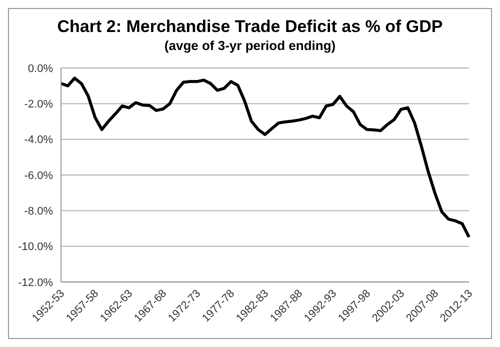 This screenshot has height=347, width=500. What do you see at coordinates (250, 27) in the screenshot?
I see `chart-title: Chart 2: Merchandise Trade Deficit as % of GDP` at bounding box center [250, 27].